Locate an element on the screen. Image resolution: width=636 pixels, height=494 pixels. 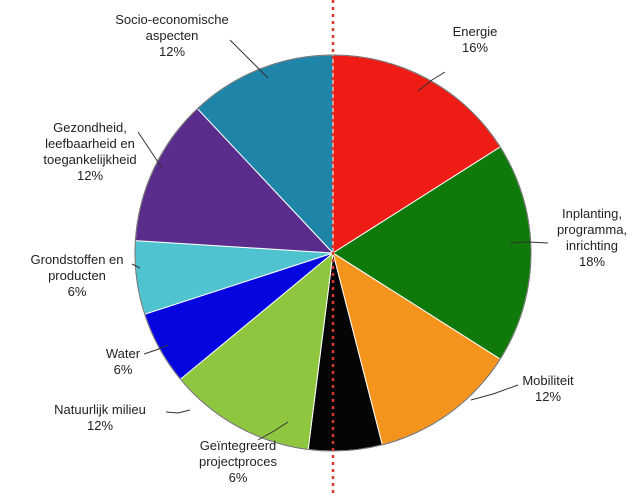
slice-label-line: programma, is located at coordinates (592, 229).